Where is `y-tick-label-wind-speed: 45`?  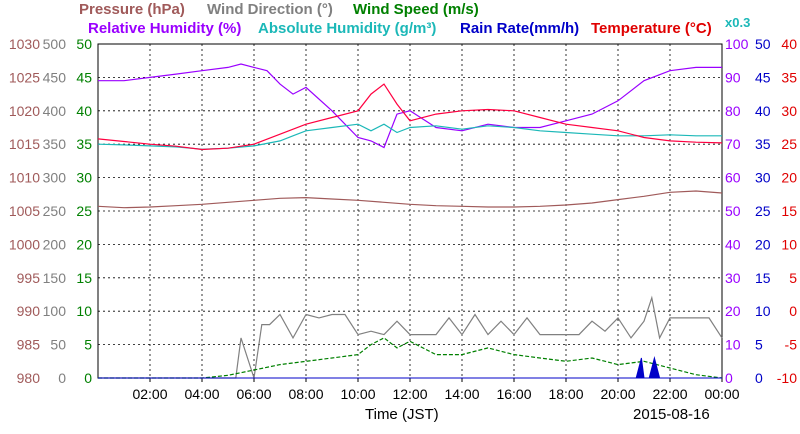
y-tick-label-wind-speed: 45 is located at coordinates (84, 77).